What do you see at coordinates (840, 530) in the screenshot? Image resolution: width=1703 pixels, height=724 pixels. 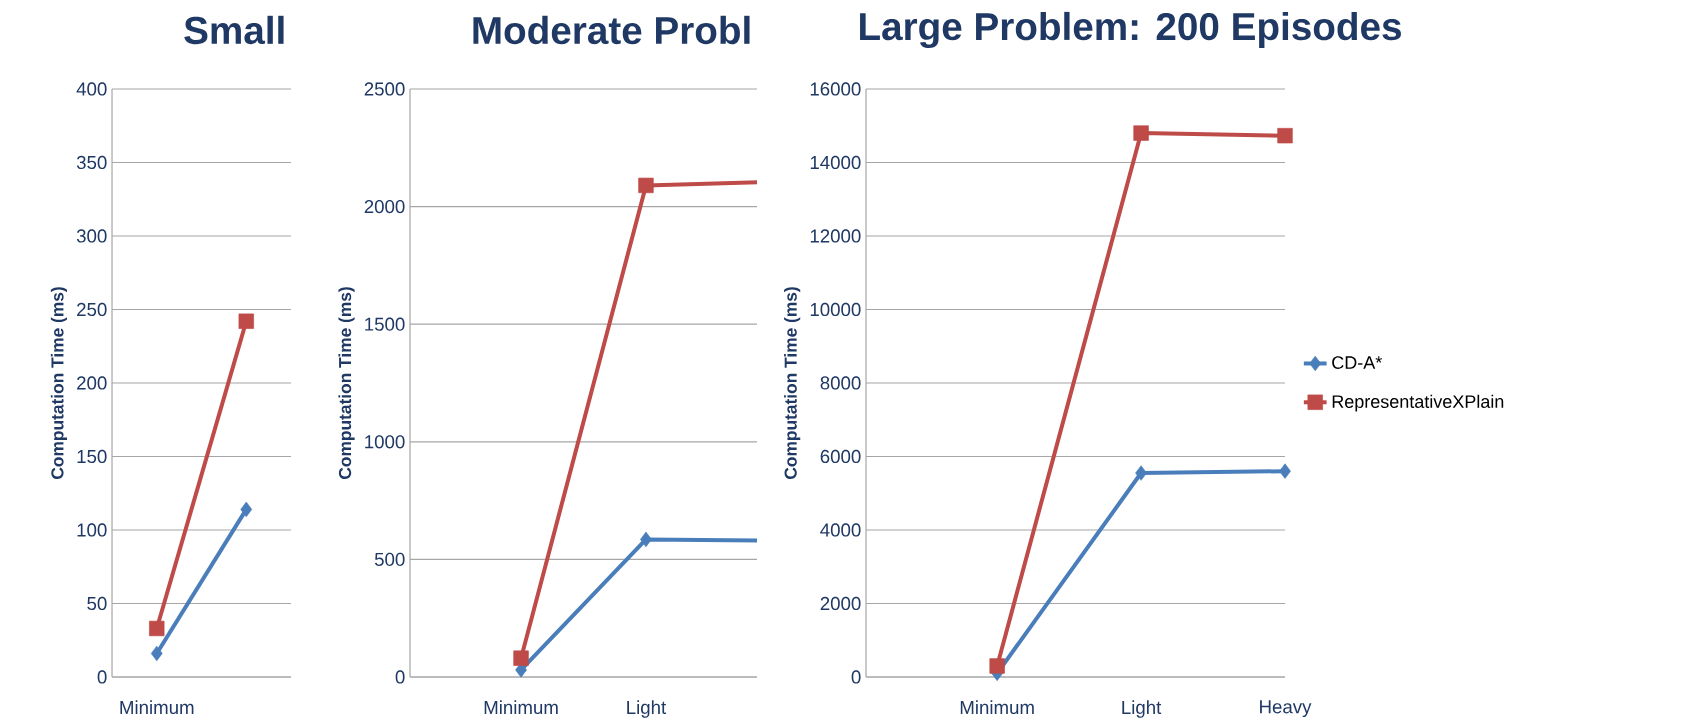 I see `y-tick-label: 4000` at bounding box center [840, 530].